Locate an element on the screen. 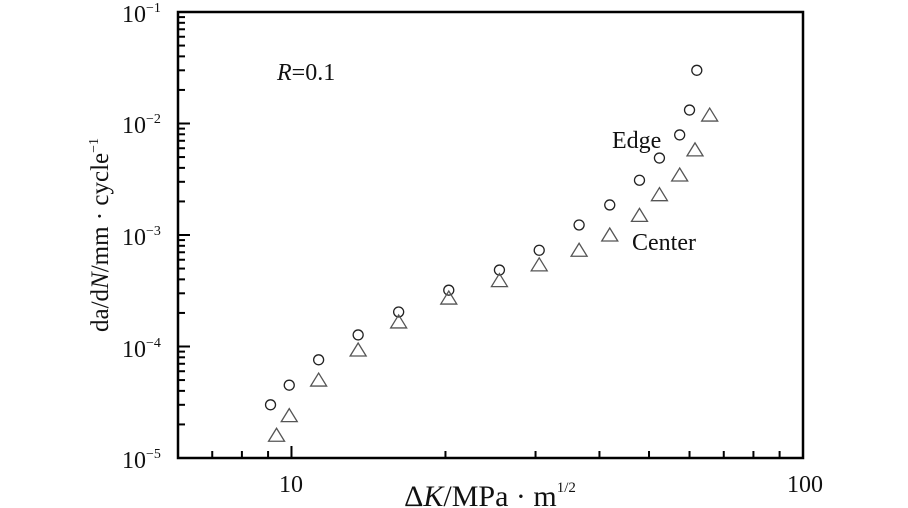 The image size is (908, 508). y-tick-label-1e-5: 10⁻⁵ is located at coordinates (141, 460).